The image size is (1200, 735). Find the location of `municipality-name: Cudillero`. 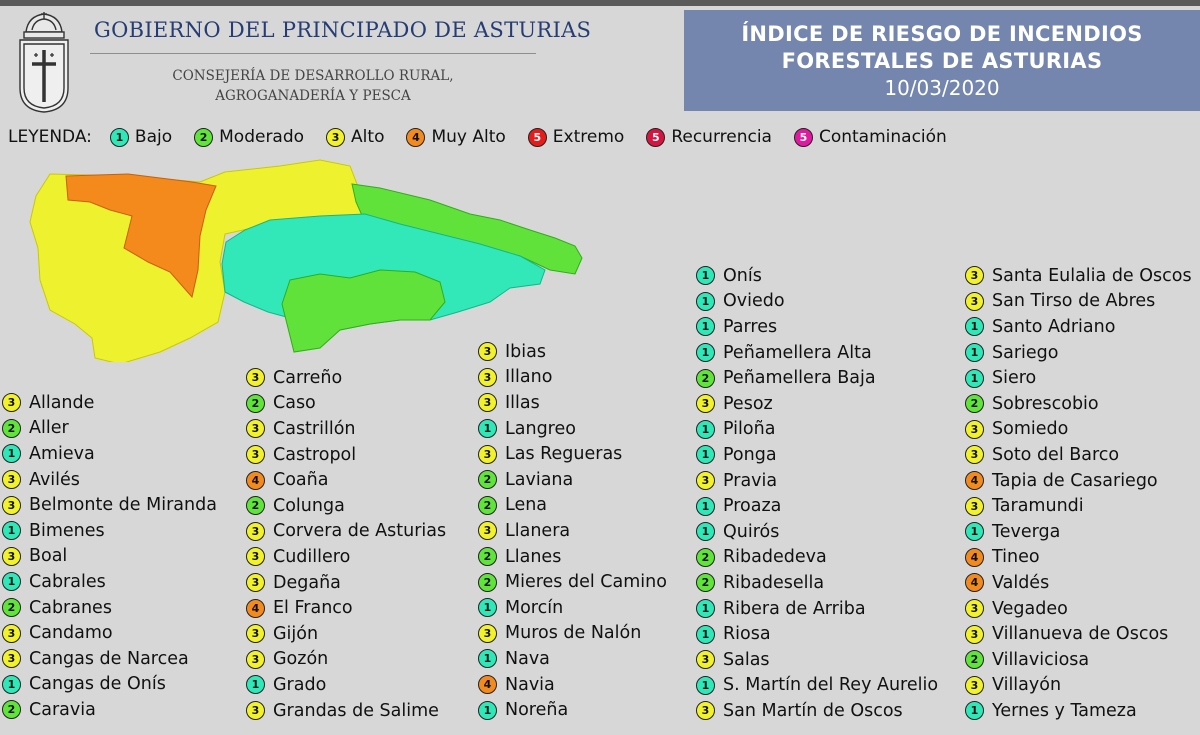

municipality-name: Cudillero is located at coordinates (312, 556).